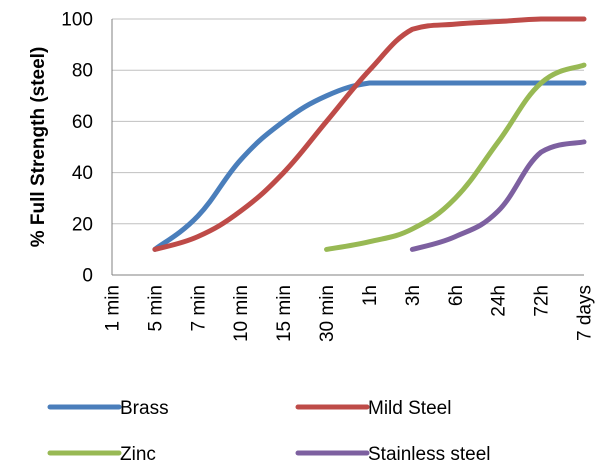 Image resolution: width=603 pixels, height=465 pixels. Describe the element at coordinates (542, 301) in the screenshot. I see `x-tick-label-72h: 72h` at that location.